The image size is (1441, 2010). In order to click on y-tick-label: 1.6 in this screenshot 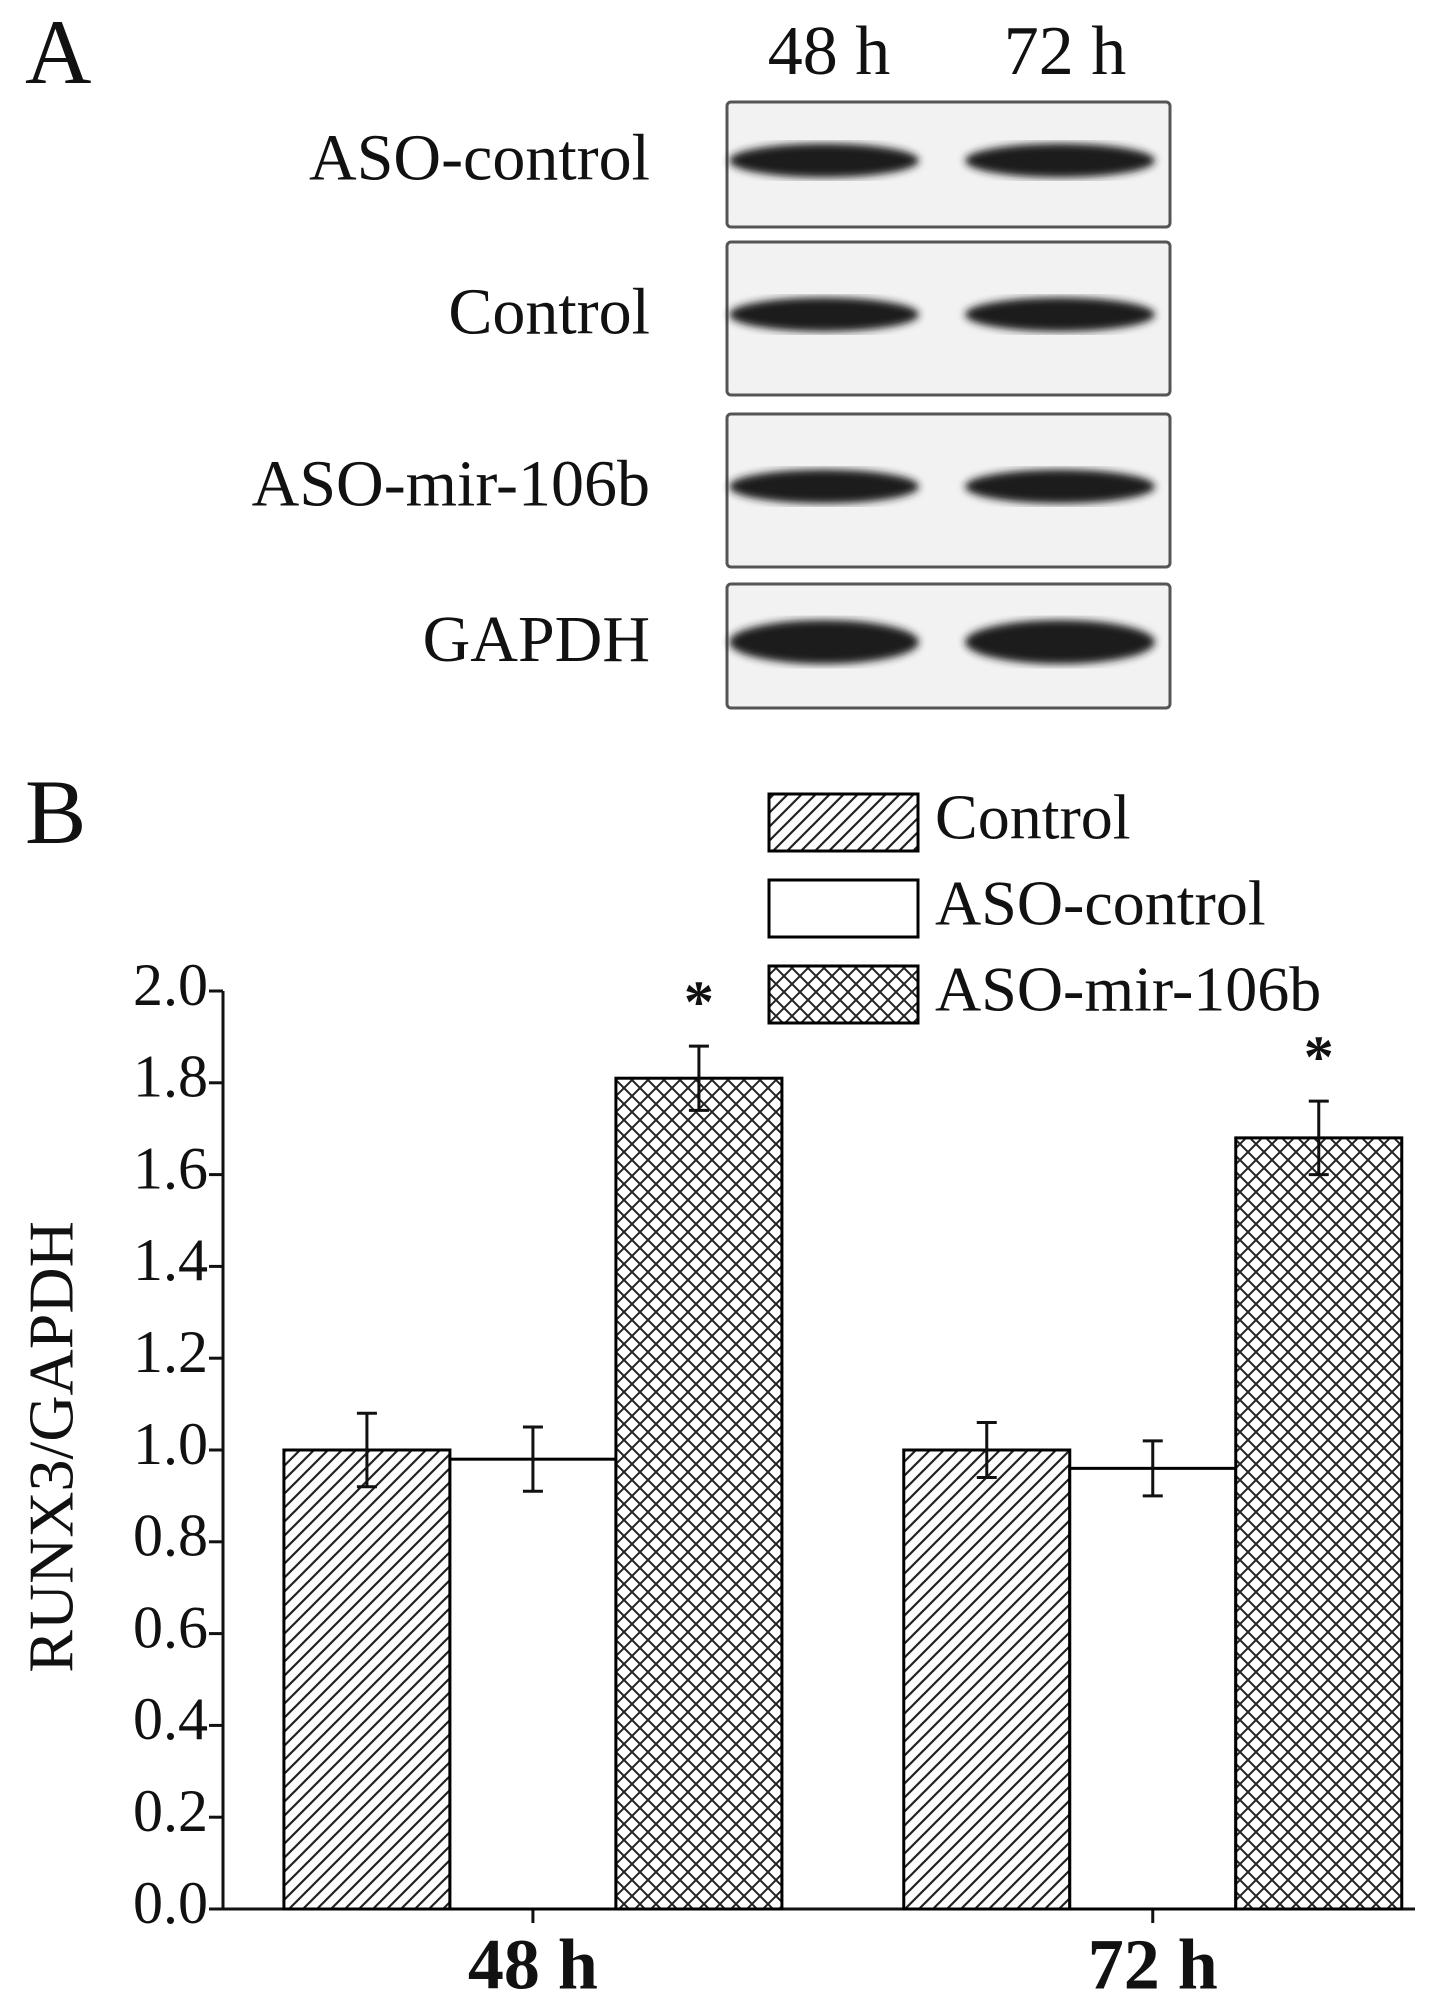, I will do `click(170, 1168)`.